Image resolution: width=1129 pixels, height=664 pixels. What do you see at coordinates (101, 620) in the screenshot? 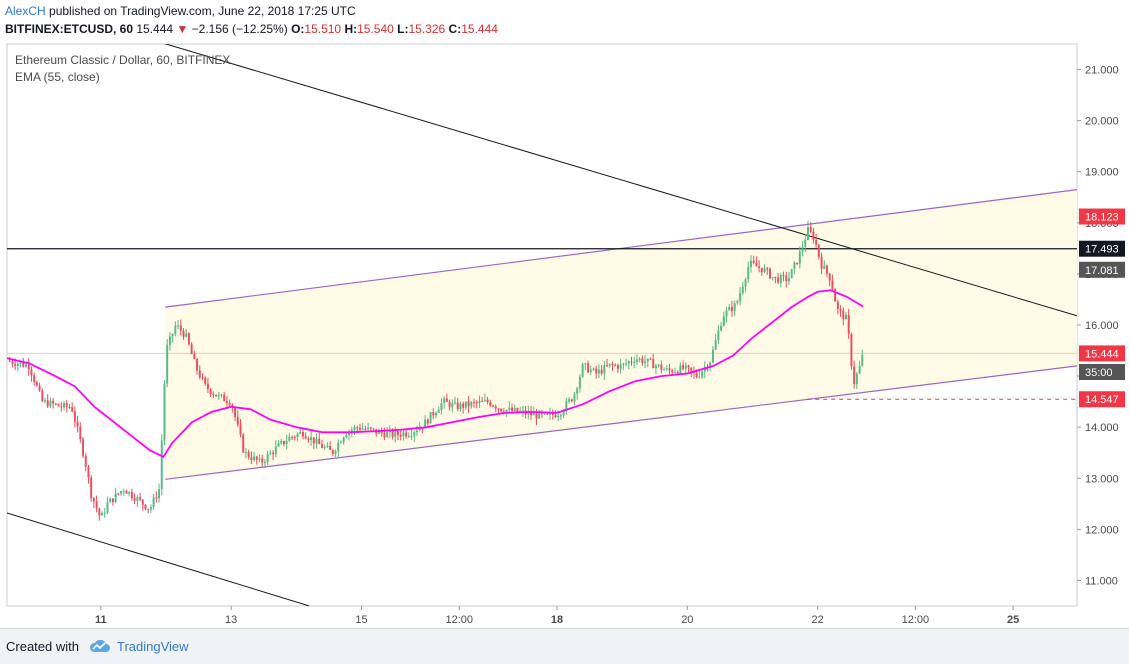
I see `x-tick-label: 11` at bounding box center [101, 620].